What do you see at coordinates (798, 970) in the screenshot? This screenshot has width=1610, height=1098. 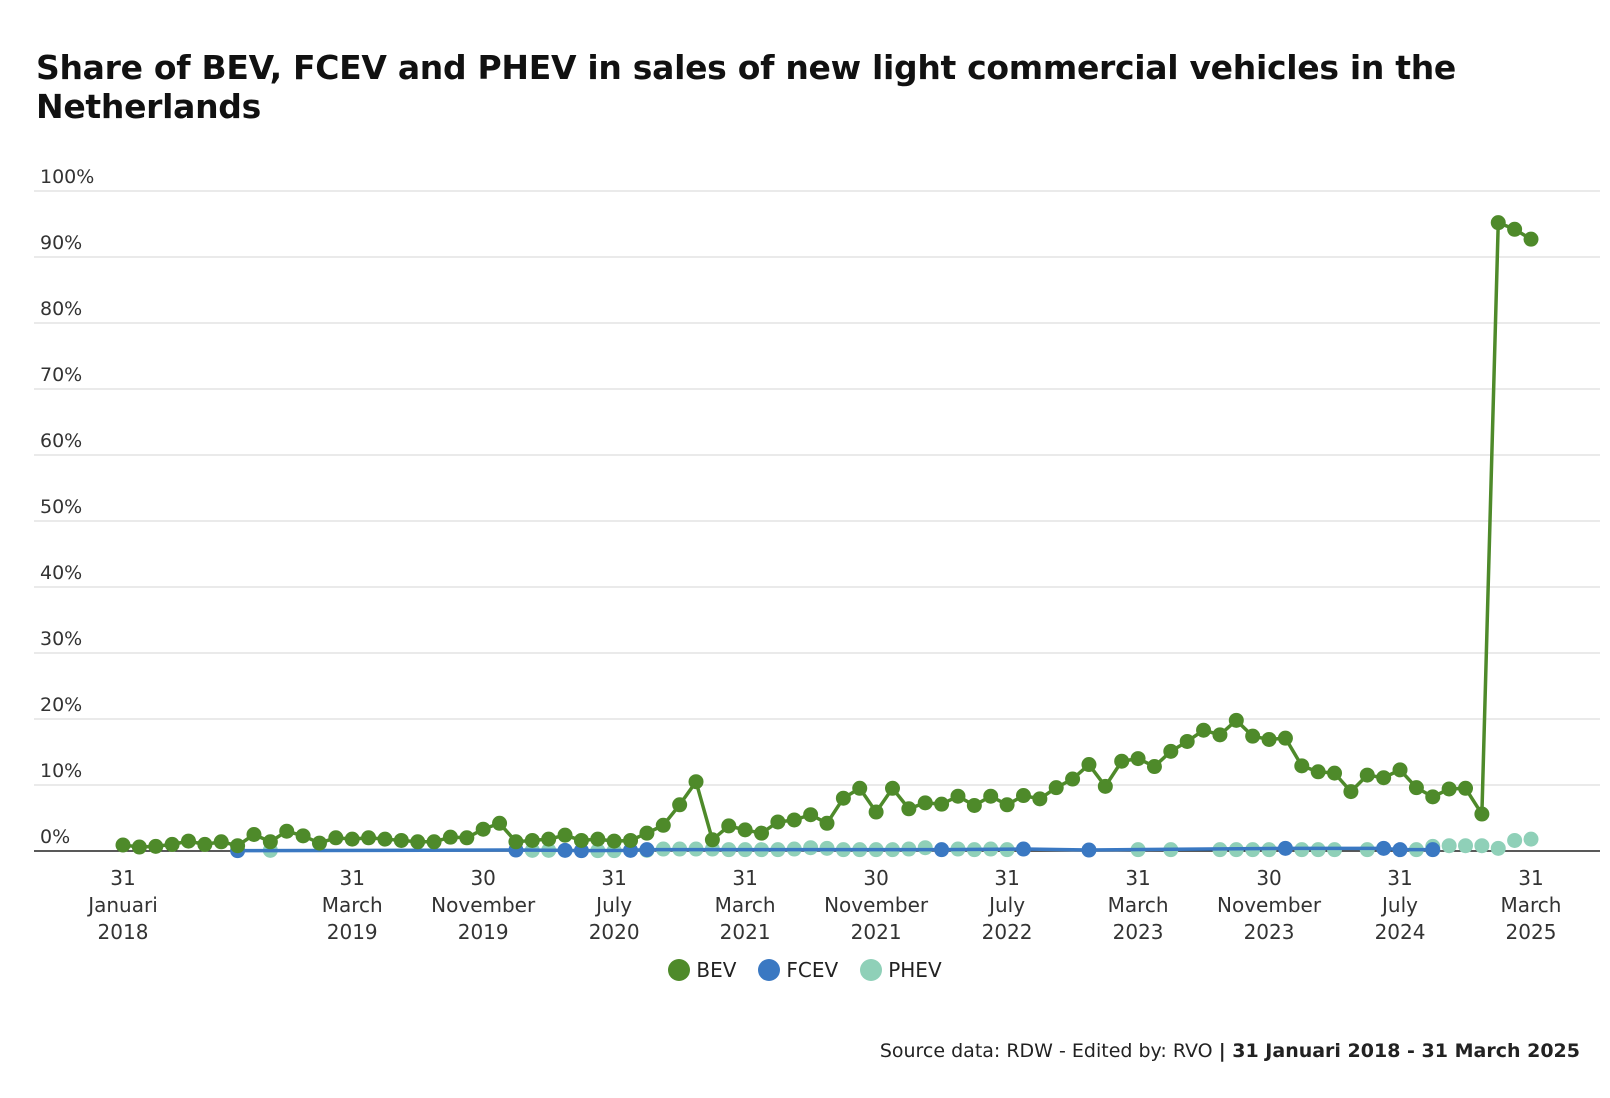 I see `legend-item-fcev: FCEV` at bounding box center [798, 970].